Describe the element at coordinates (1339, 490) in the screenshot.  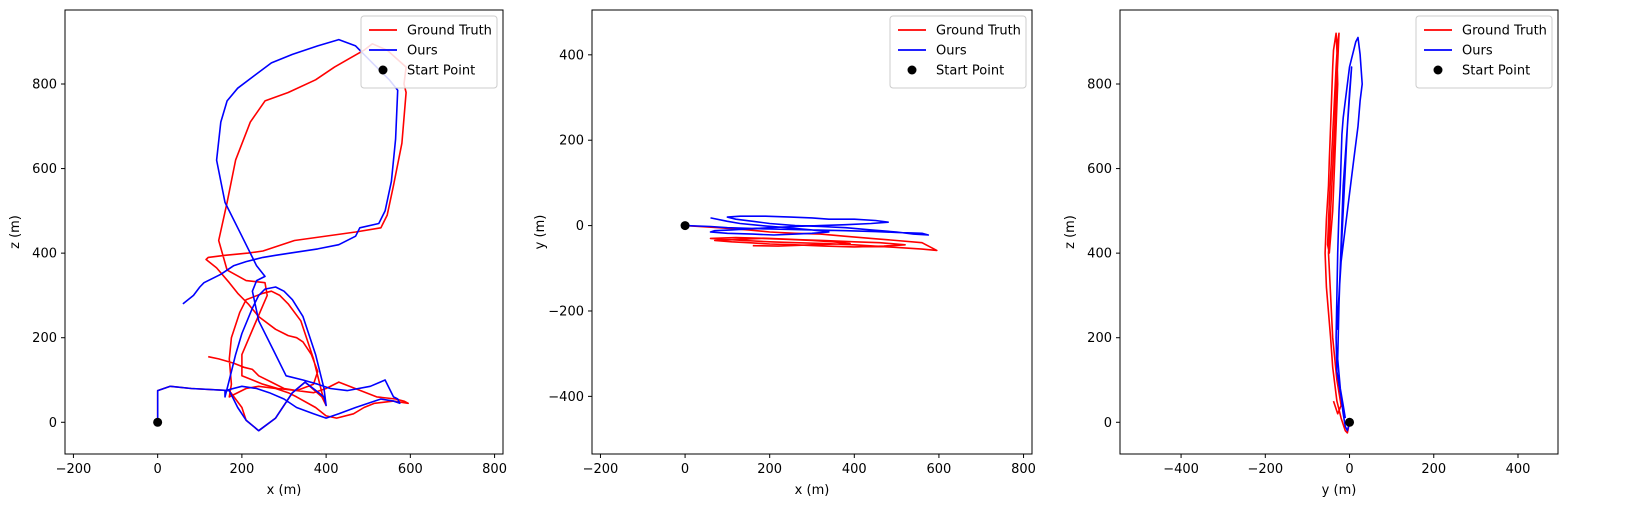
I see `x-axis-label: y (m)` at that location.